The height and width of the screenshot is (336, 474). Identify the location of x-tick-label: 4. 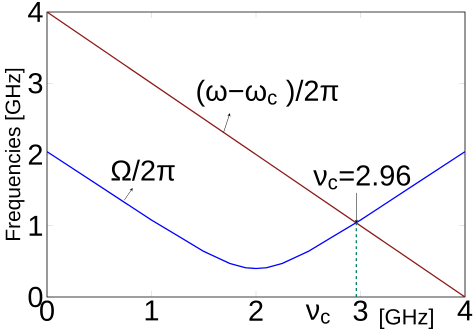
(465, 310).